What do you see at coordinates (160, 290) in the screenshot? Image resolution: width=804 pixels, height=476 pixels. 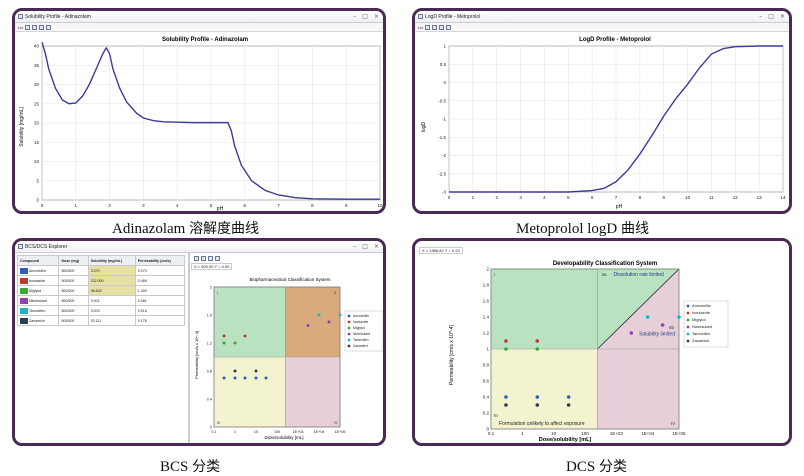 I see `permeability-cell: 1.400` at bounding box center [160, 290].